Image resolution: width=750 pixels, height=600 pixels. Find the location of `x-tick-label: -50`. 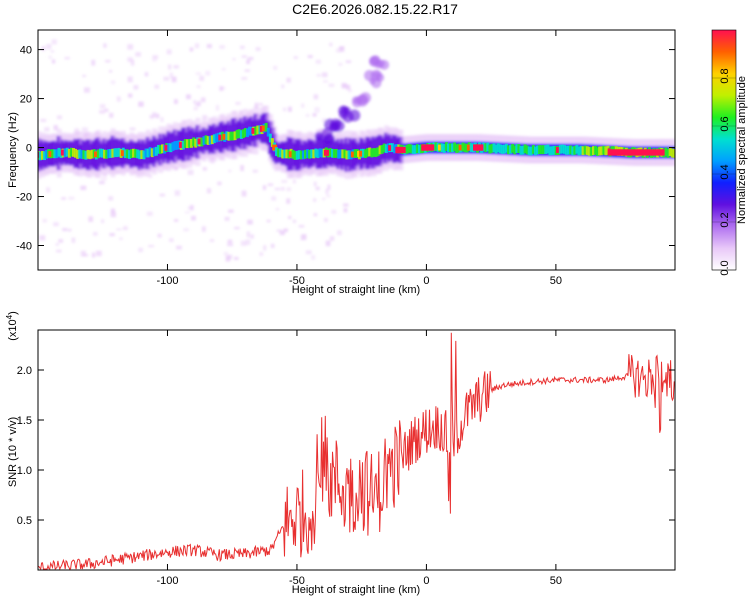

x-tick-label: -50 is located at coordinates (297, 281).